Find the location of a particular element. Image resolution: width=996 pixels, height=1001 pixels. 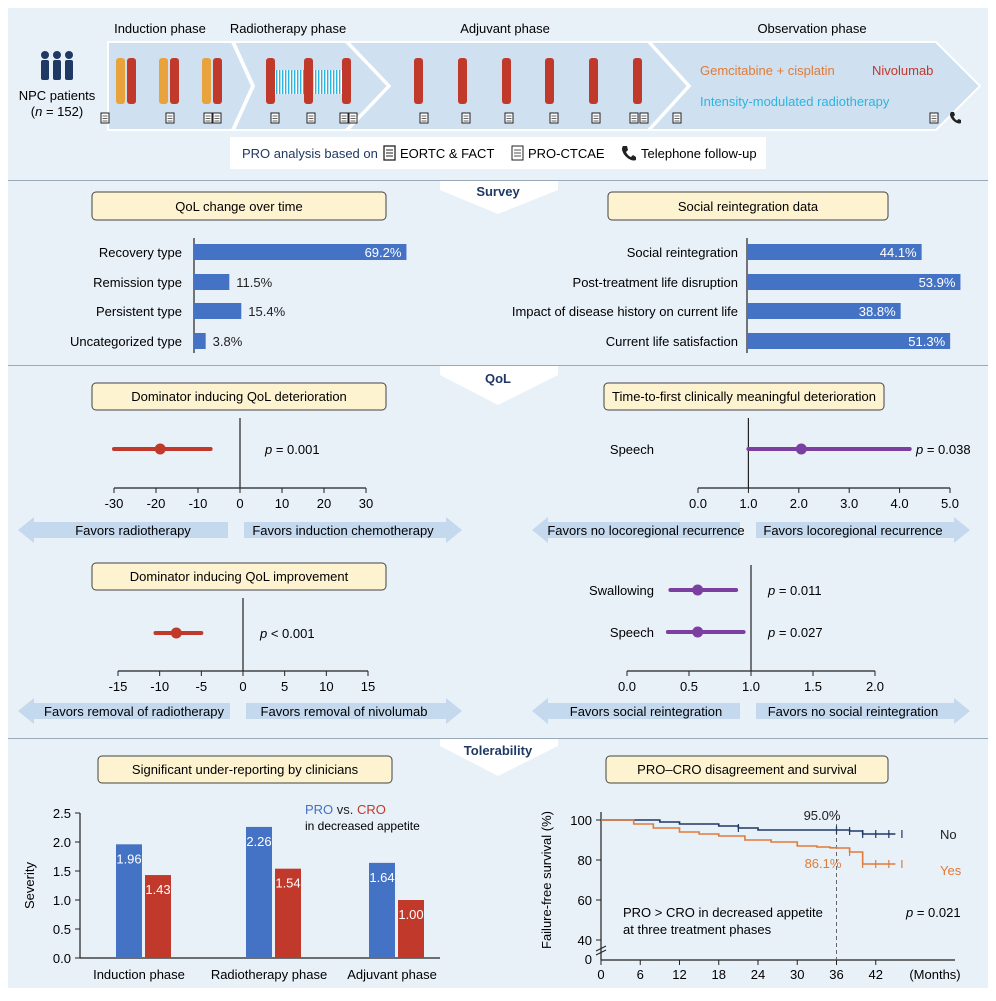

forest-p-value: p = 0.001 is located at coordinates (292, 449).